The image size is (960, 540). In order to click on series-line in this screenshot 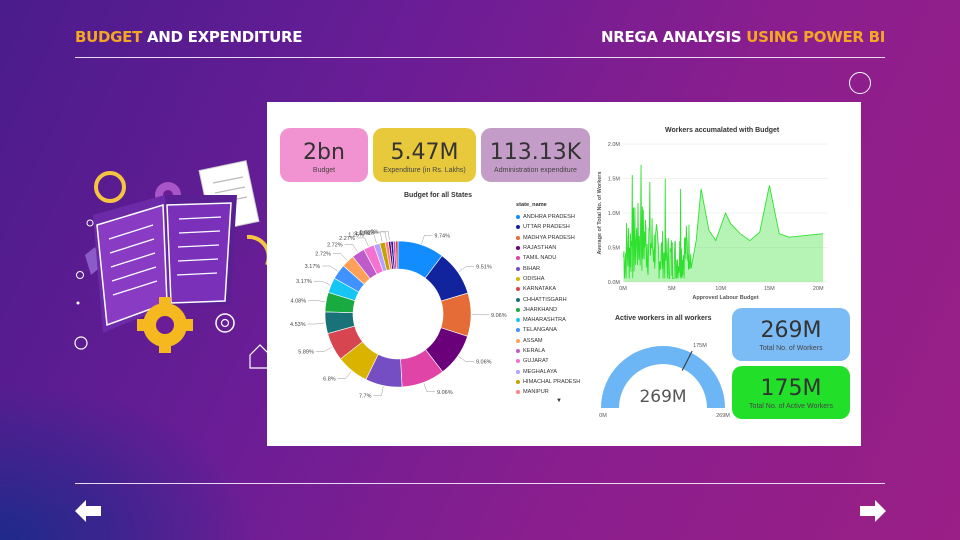, I will do `click(723, 221)`.